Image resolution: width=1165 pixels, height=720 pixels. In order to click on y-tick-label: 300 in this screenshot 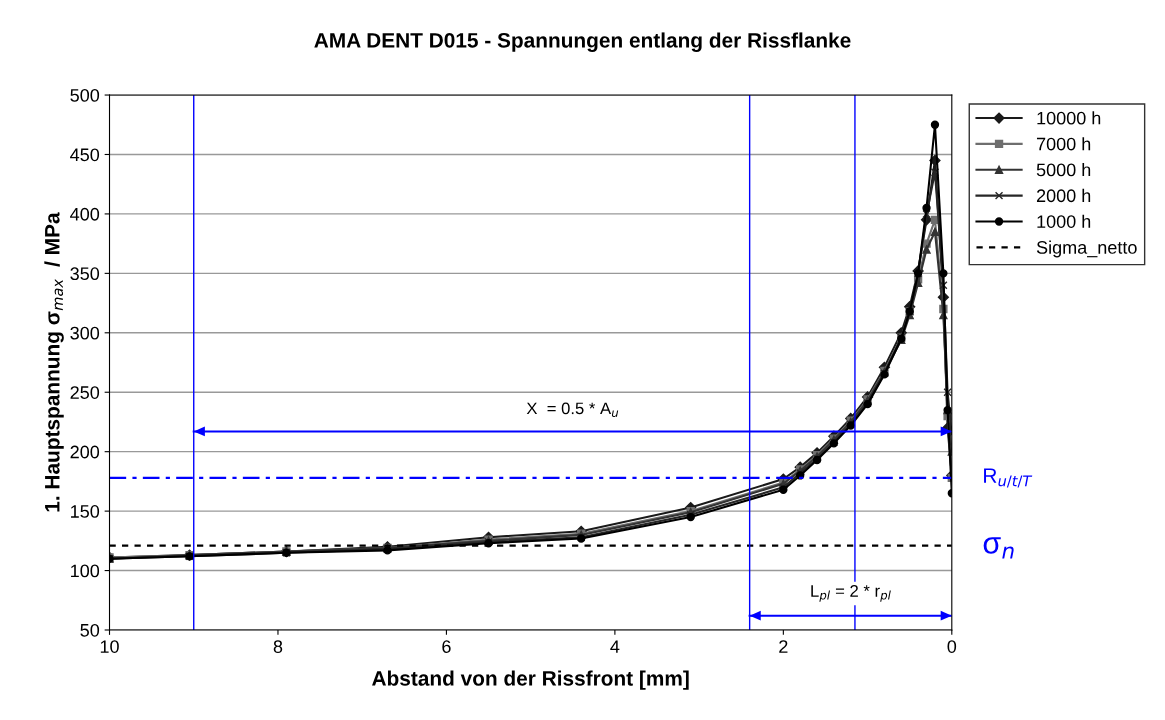, I will do `click(85, 333)`.